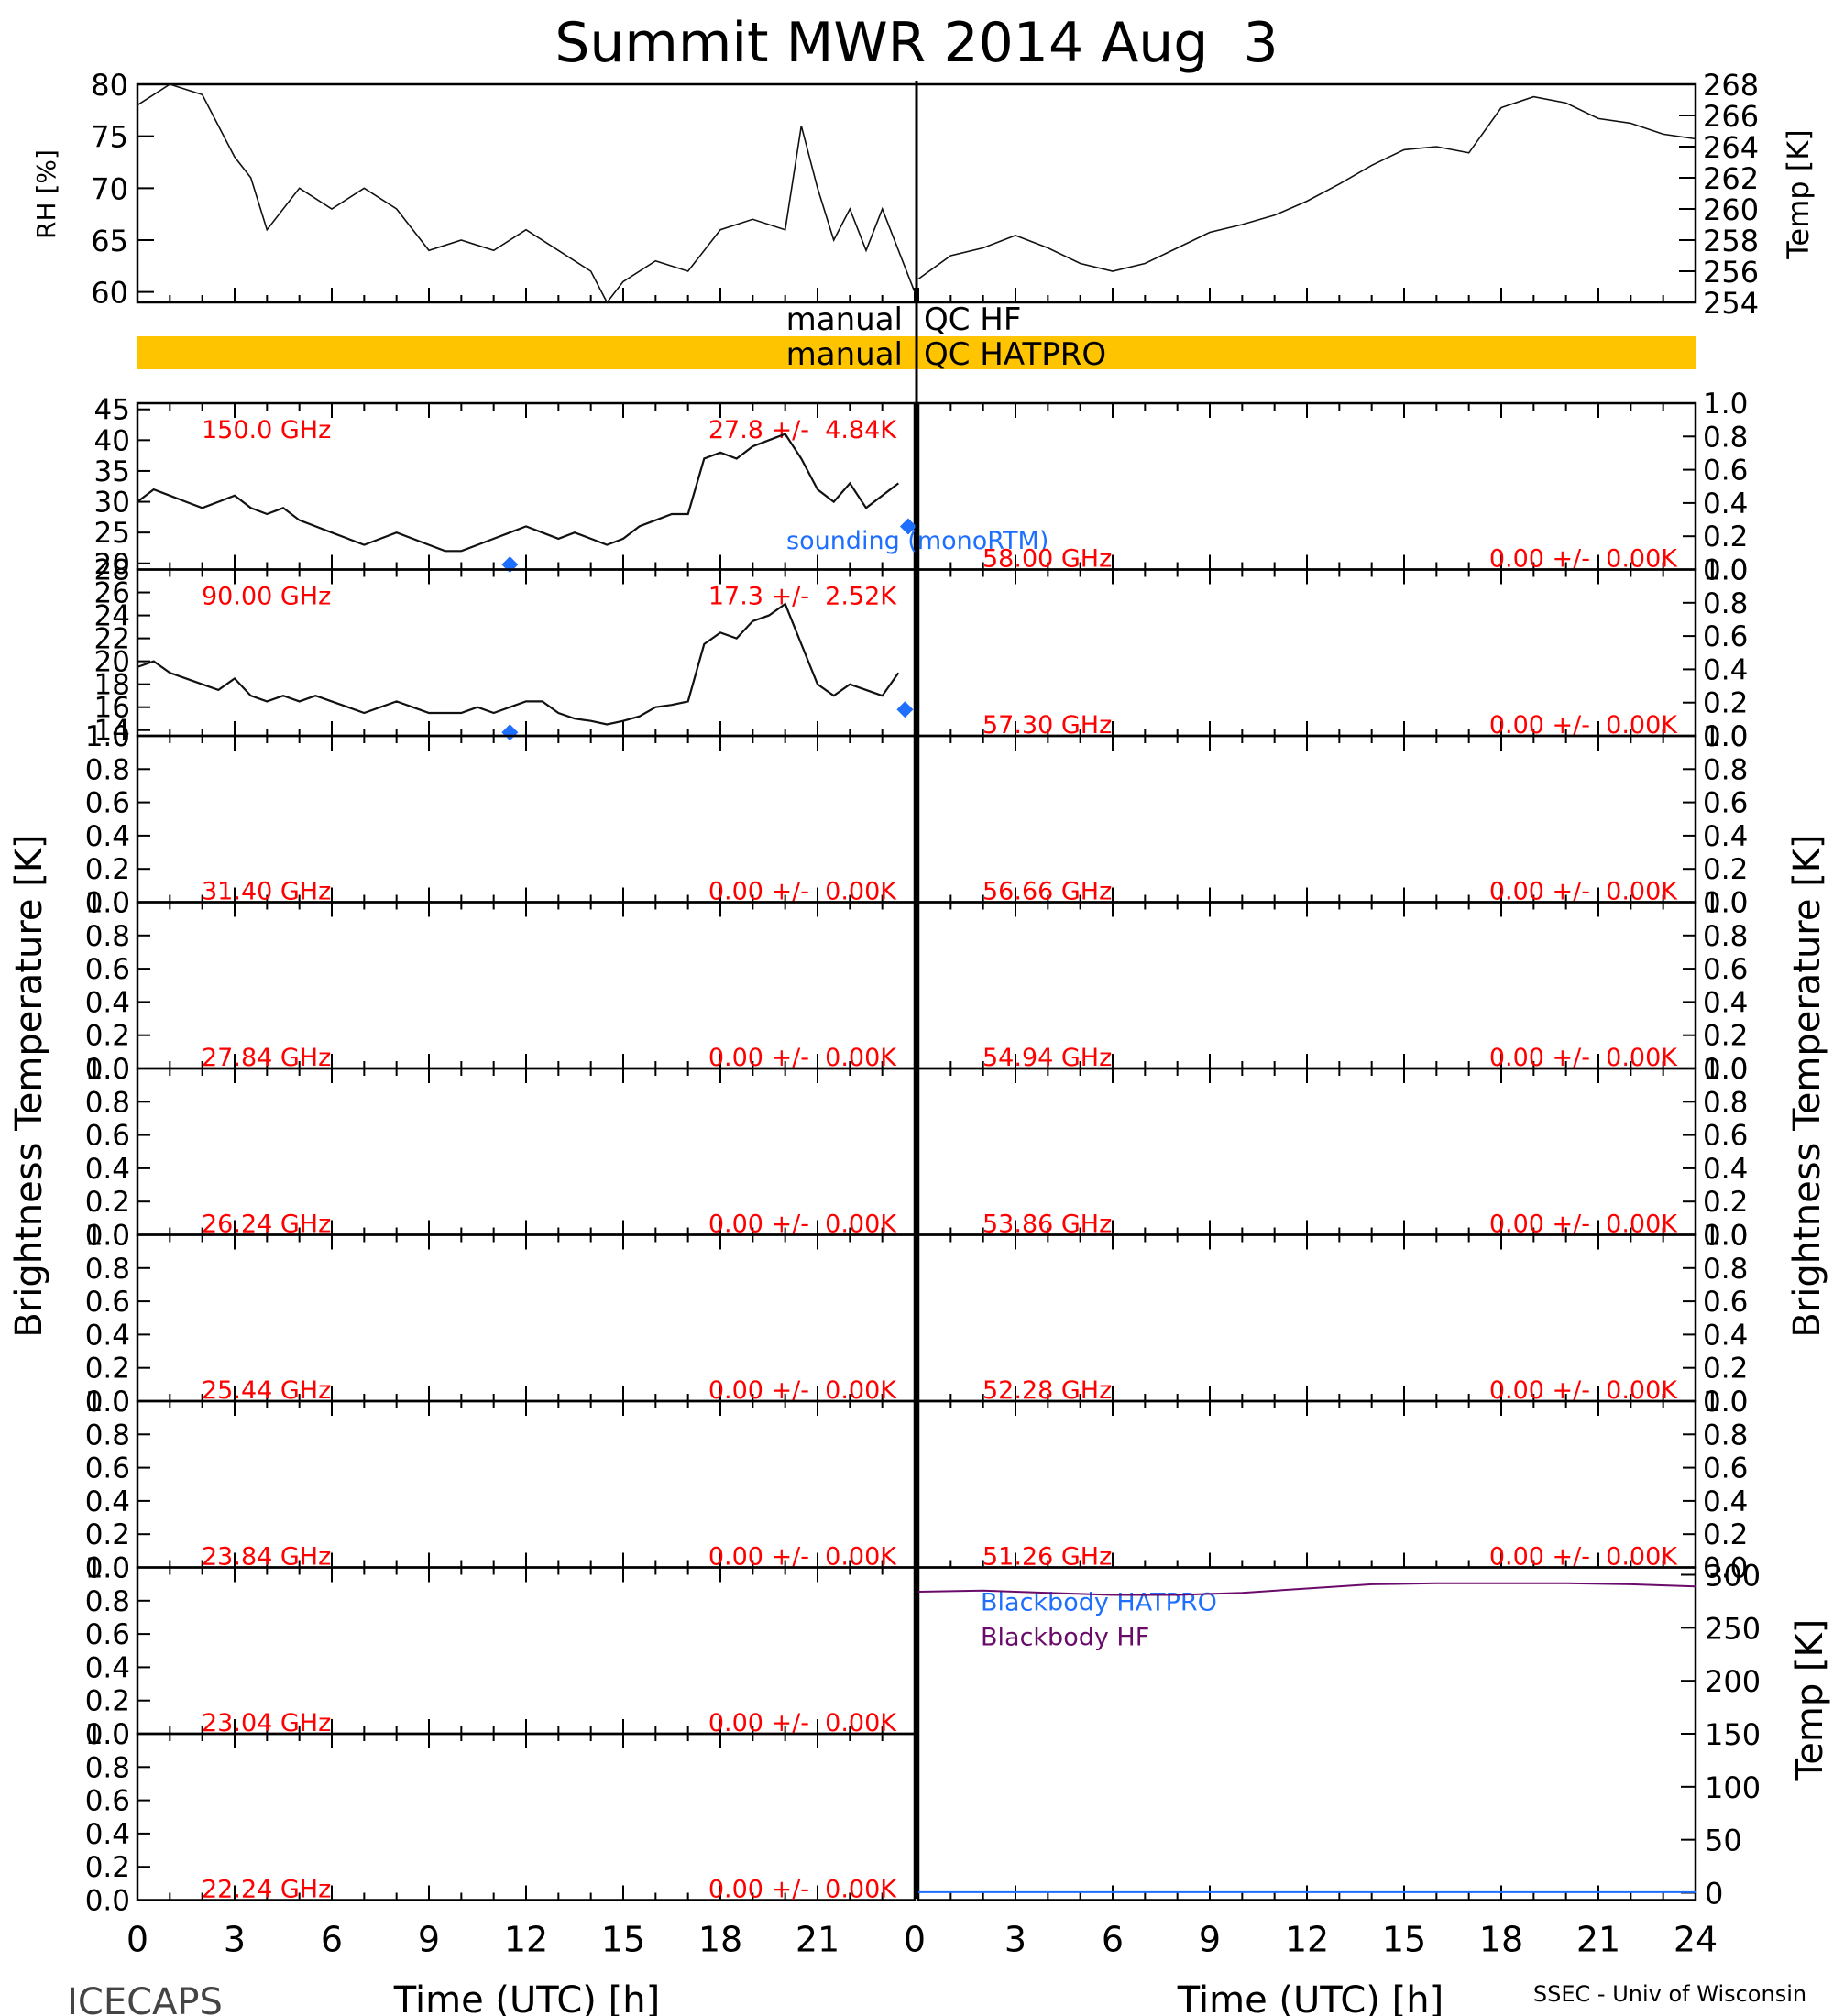 The height and width of the screenshot is (2016, 1833). Describe the element at coordinates (112, 593) in the screenshot. I see `left-y-tick-label: 26` at that location.